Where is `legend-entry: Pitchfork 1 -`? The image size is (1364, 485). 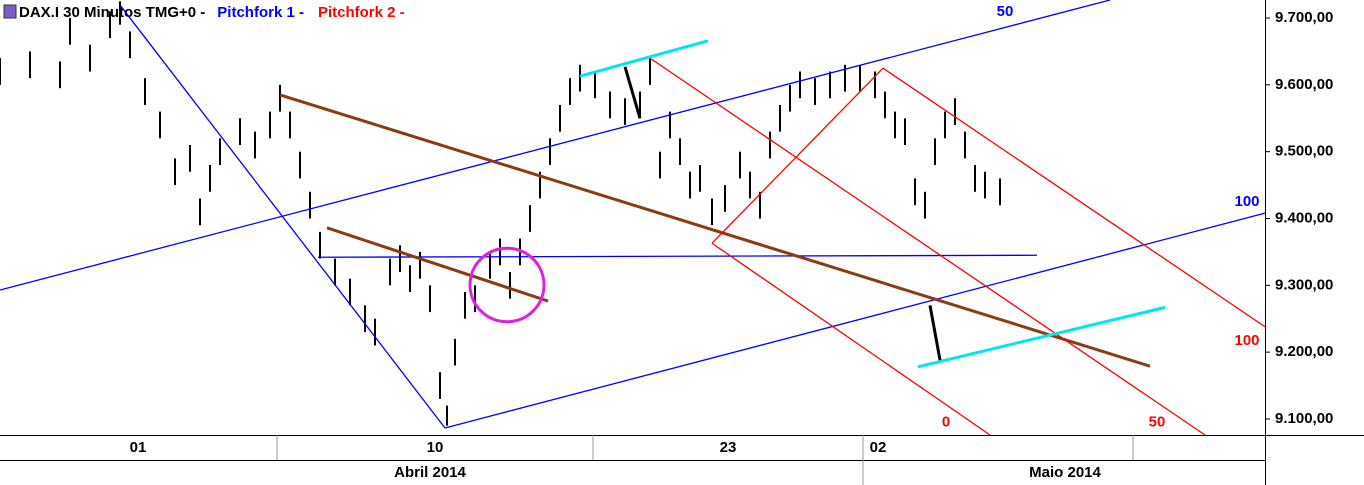
legend-entry: Pitchfork 1 - is located at coordinates (260, 12).